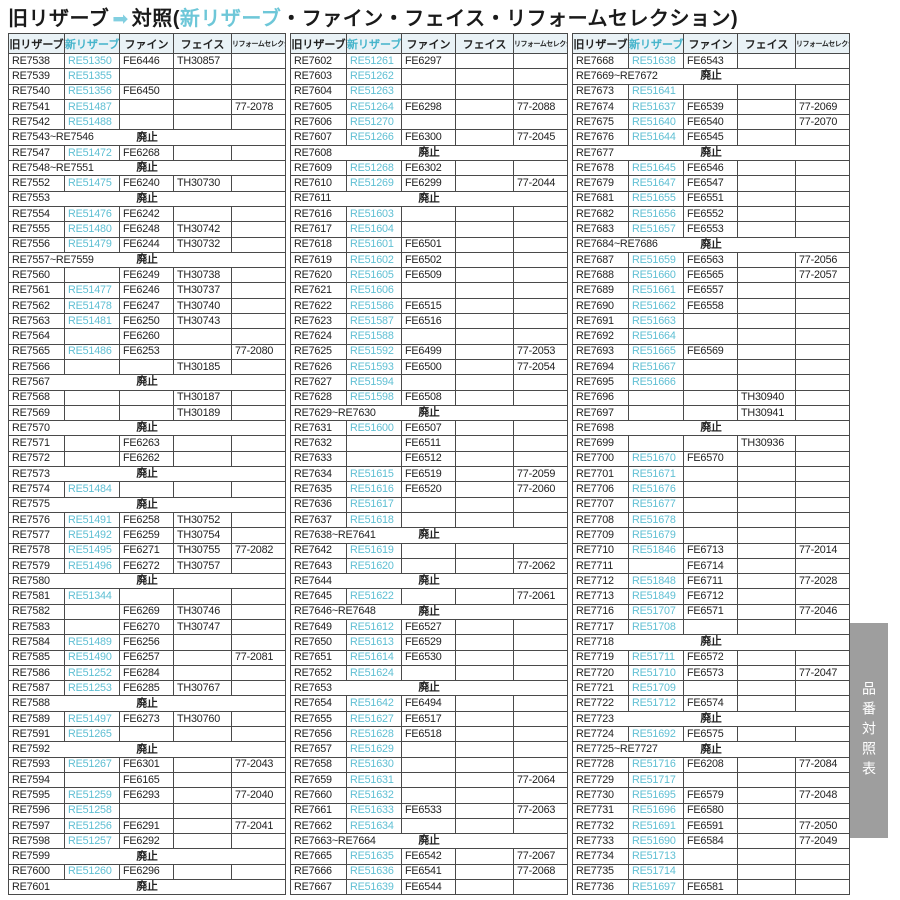 This screenshot has height=900, width=900. Describe the element at coordinates (318, 43) in the screenshot. I see `column-header-0: 旧リザーブ` at that location.